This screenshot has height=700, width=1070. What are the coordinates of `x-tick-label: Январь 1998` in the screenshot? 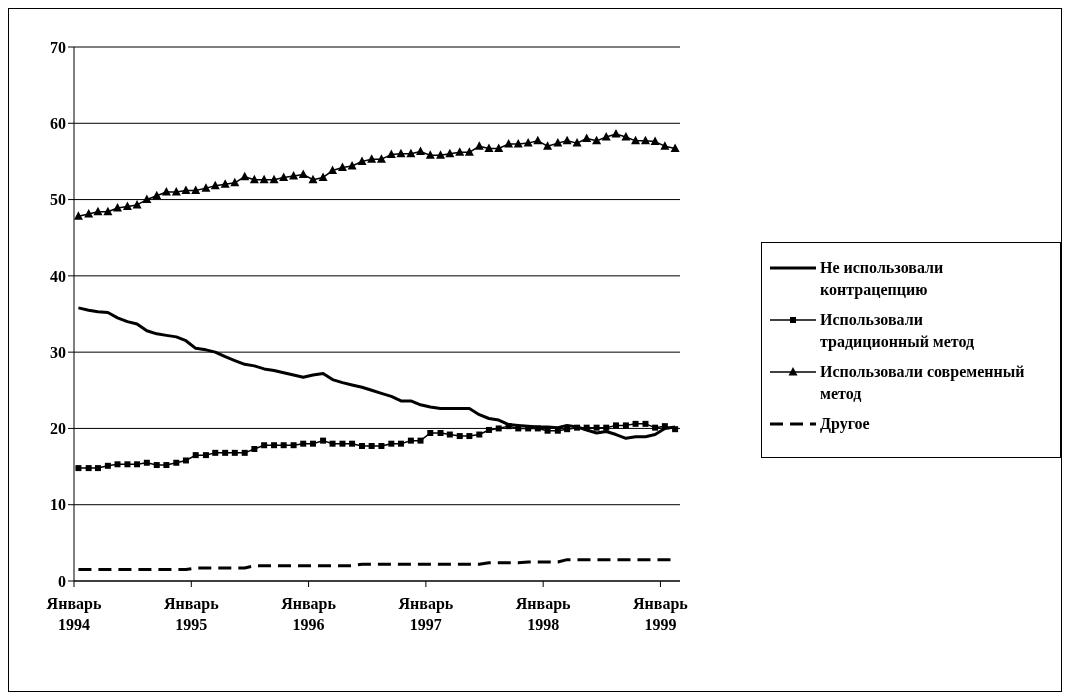 It's located at (543, 614).